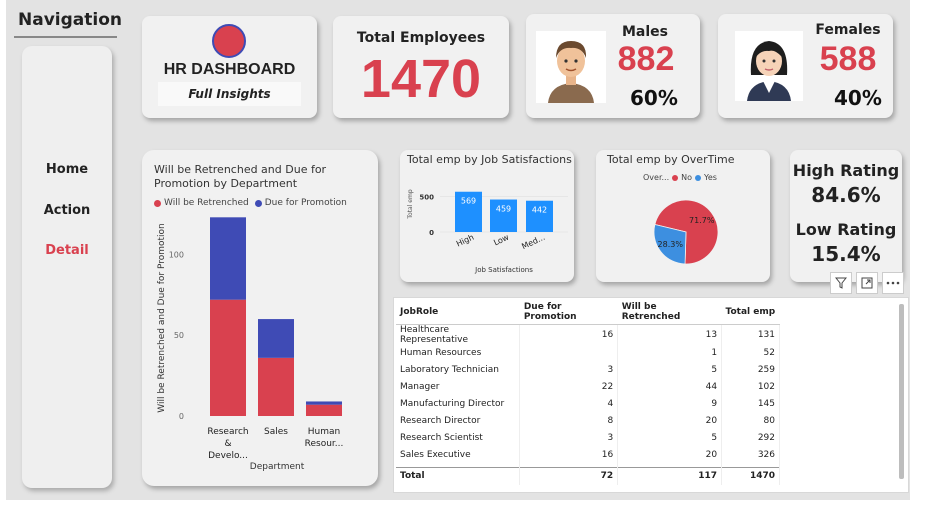  Describe the element at coordinates (67, 210) in the screenshot. I see `nav-action-button: Action` at that location.